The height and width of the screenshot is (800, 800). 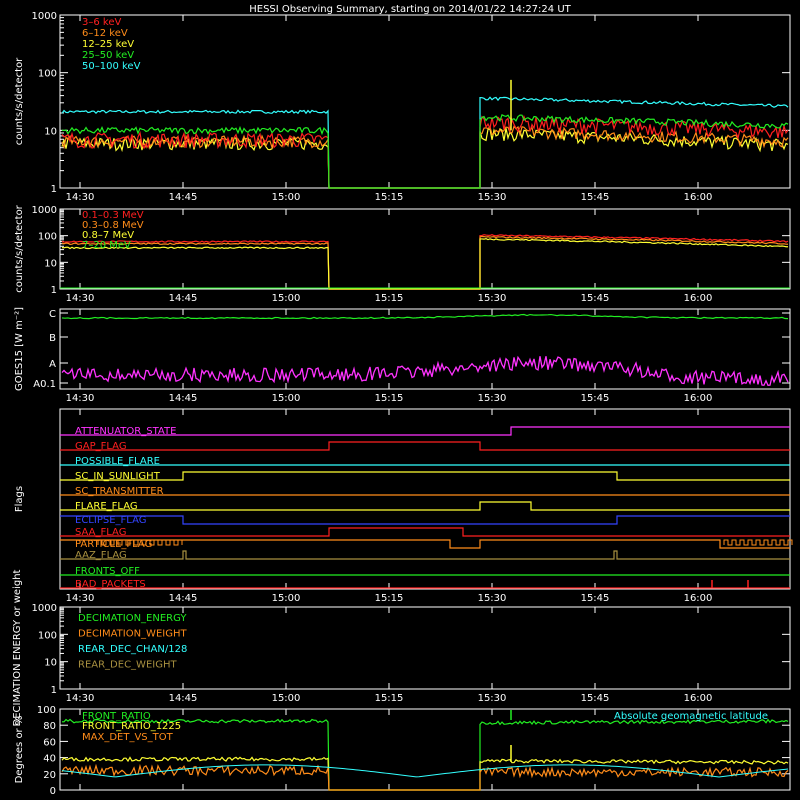 What do you see at coordinates (49, 742) in the screenshot?
I see `y-tick-label: 60` at bounding box center [49, 742].